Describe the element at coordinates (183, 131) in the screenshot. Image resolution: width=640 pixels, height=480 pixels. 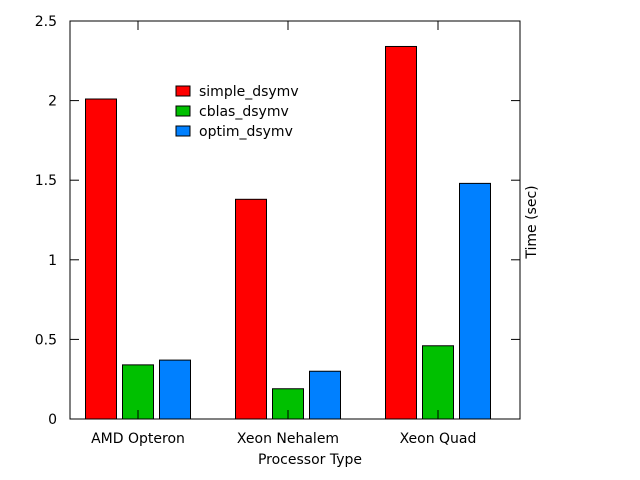
I see `legend-swatch-optim_dsymv` at that location.